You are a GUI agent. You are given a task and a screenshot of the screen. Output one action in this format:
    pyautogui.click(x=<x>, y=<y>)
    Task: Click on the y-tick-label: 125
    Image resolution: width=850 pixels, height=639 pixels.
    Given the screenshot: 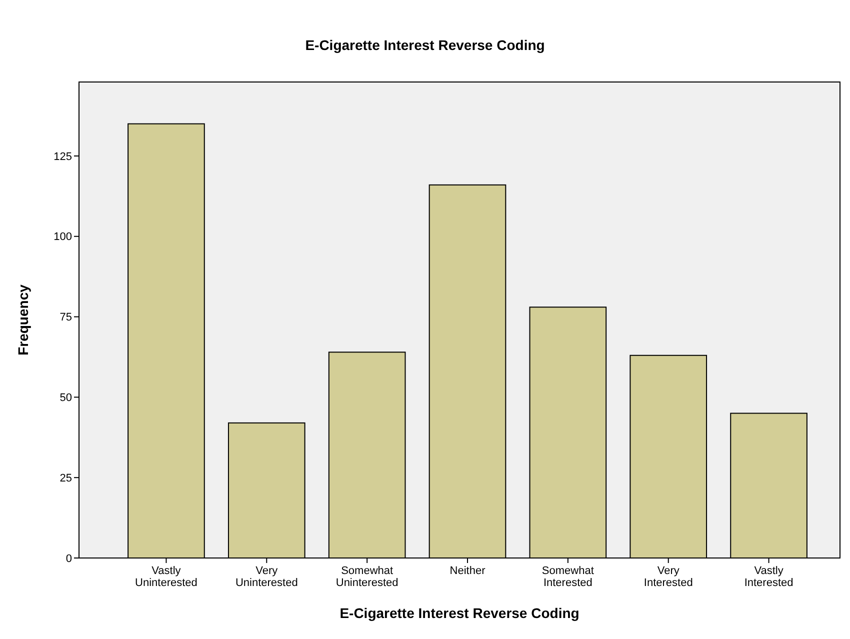 What is the action you would take?
    pyautogui.click(x=63, y=156)
    